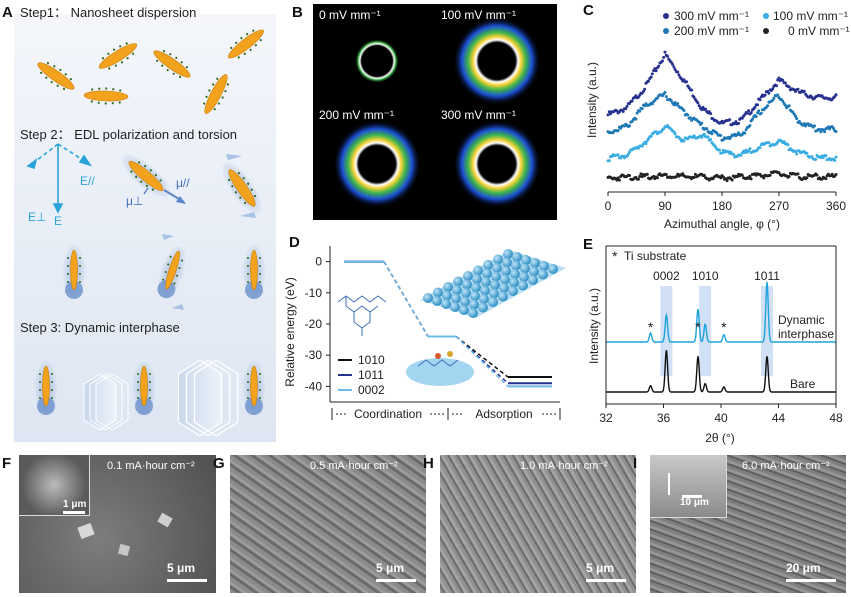 The width and height of the screenshot is (851, 597). I want to click on sem-inset-scalebar-f, so click(74, 512).